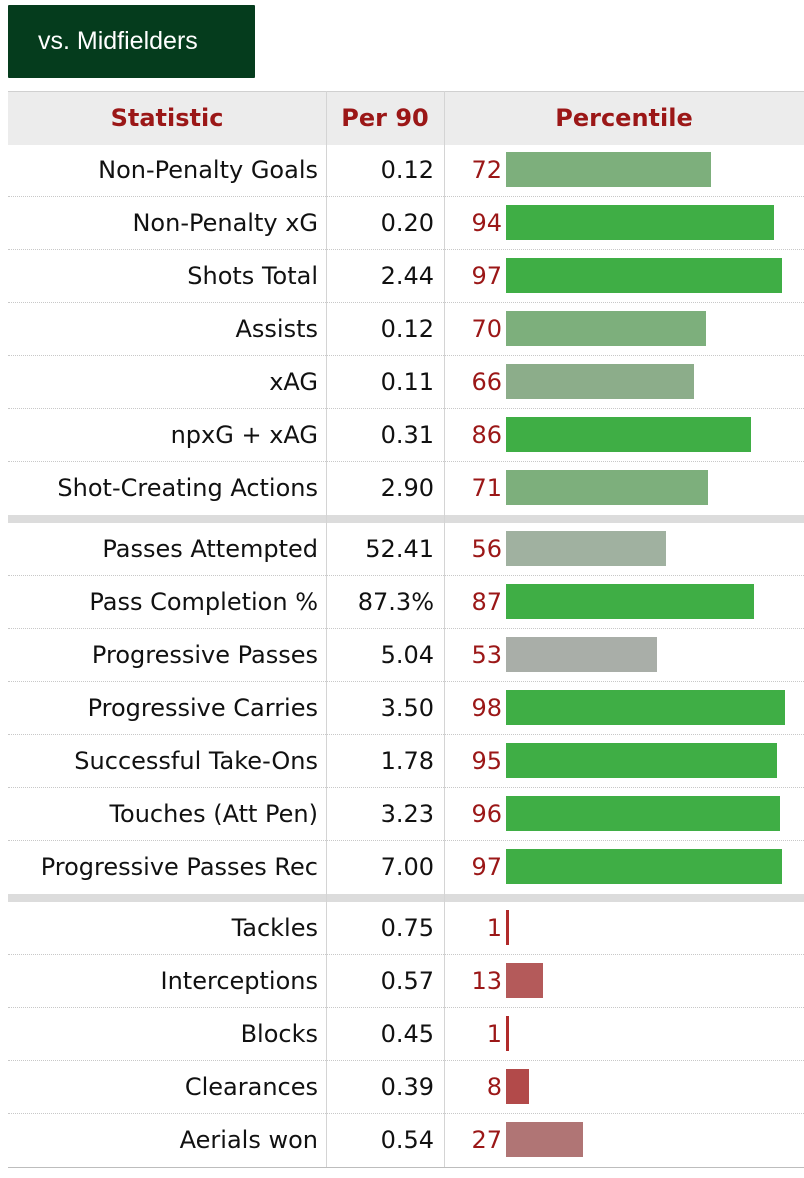  I want to click on per90-value: 2.44, so click(407, 276).